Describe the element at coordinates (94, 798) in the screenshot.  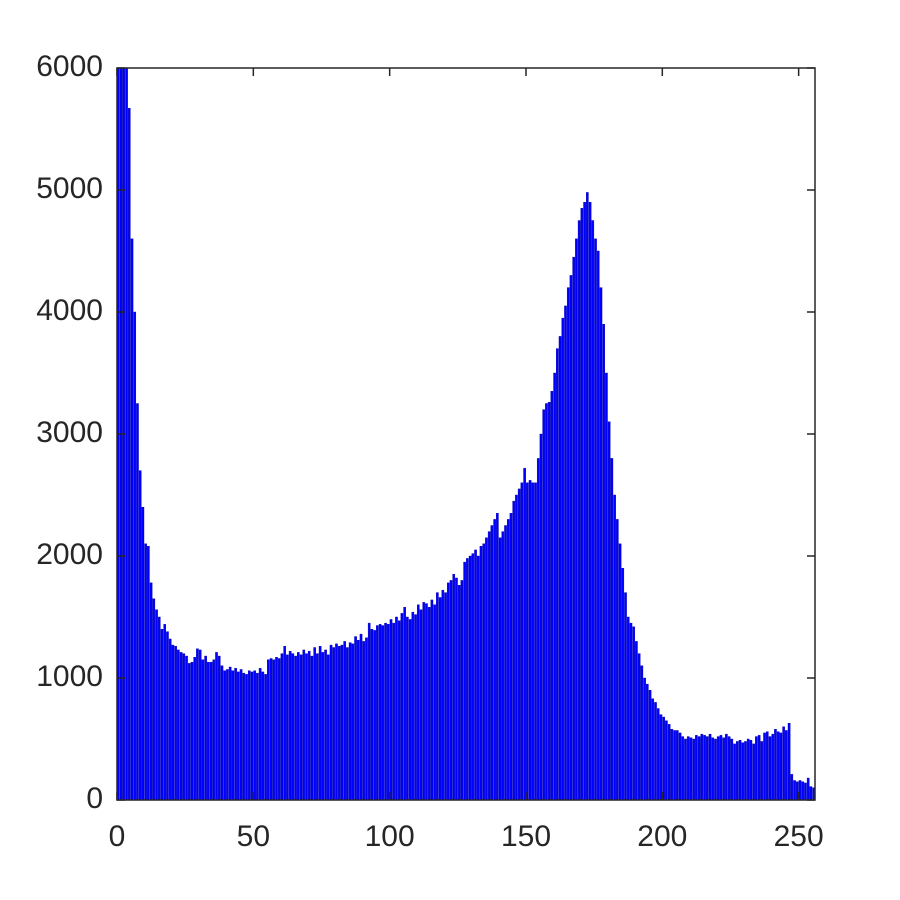
I see `y-tick-label: 0` at that location.